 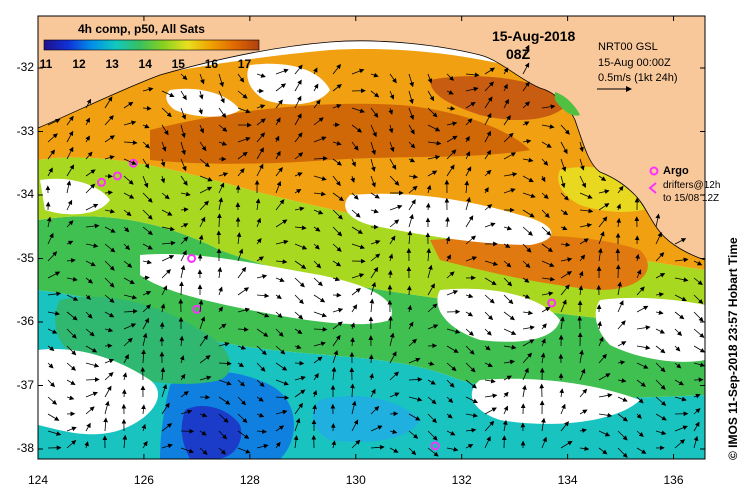 I want to click on colorbar-tick-label: 16, so click(x=211, y=64).